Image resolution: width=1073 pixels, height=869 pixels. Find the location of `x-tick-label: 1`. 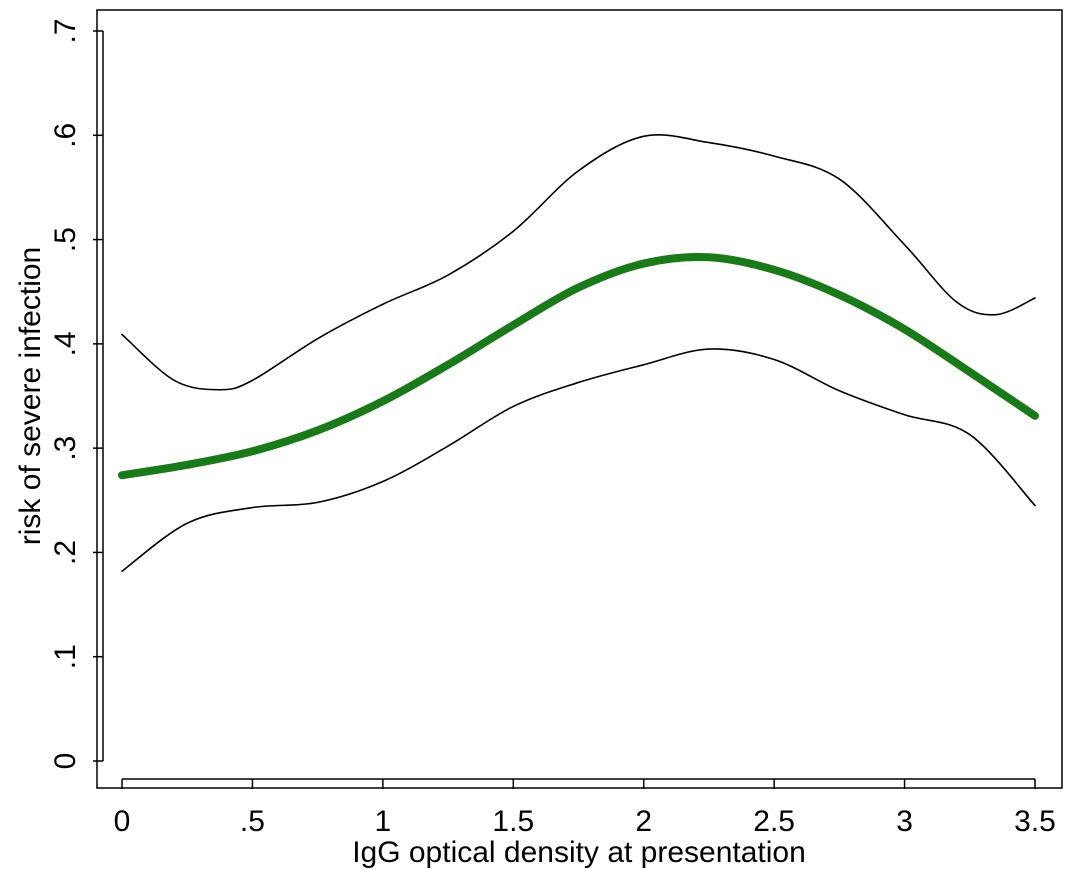

x-tick-label: 1 is located at coordinates (383, 821).